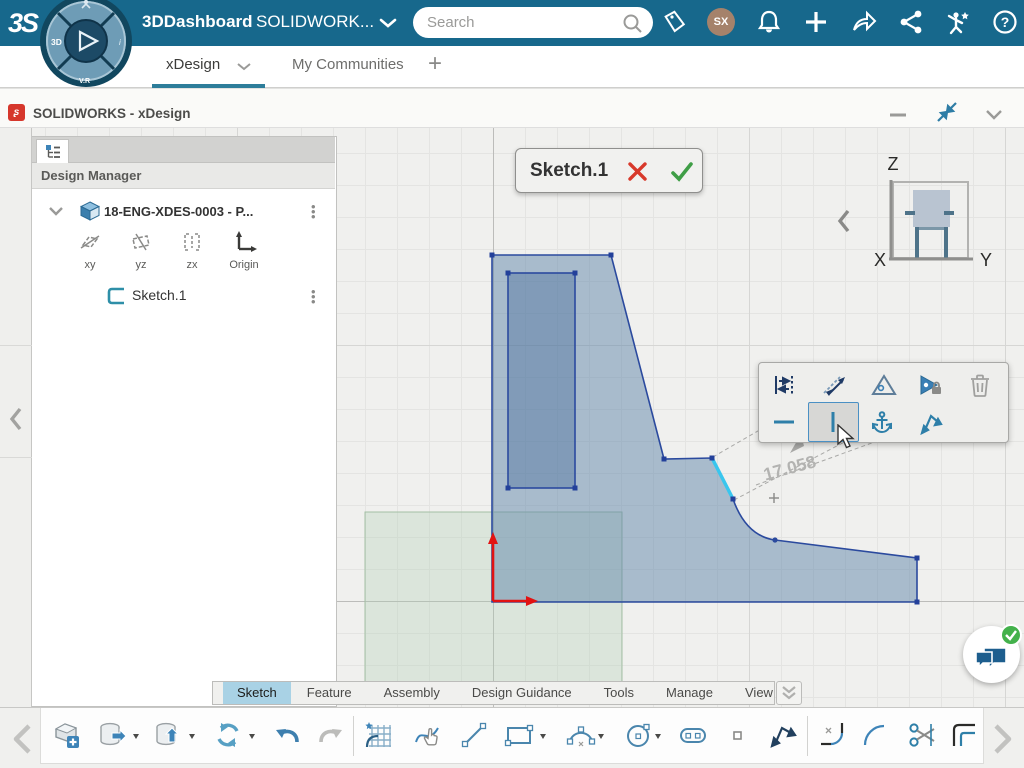  Describe the element at coordinates (833, 735) in the screenshot. I see `fillet-tool-button` at that location.